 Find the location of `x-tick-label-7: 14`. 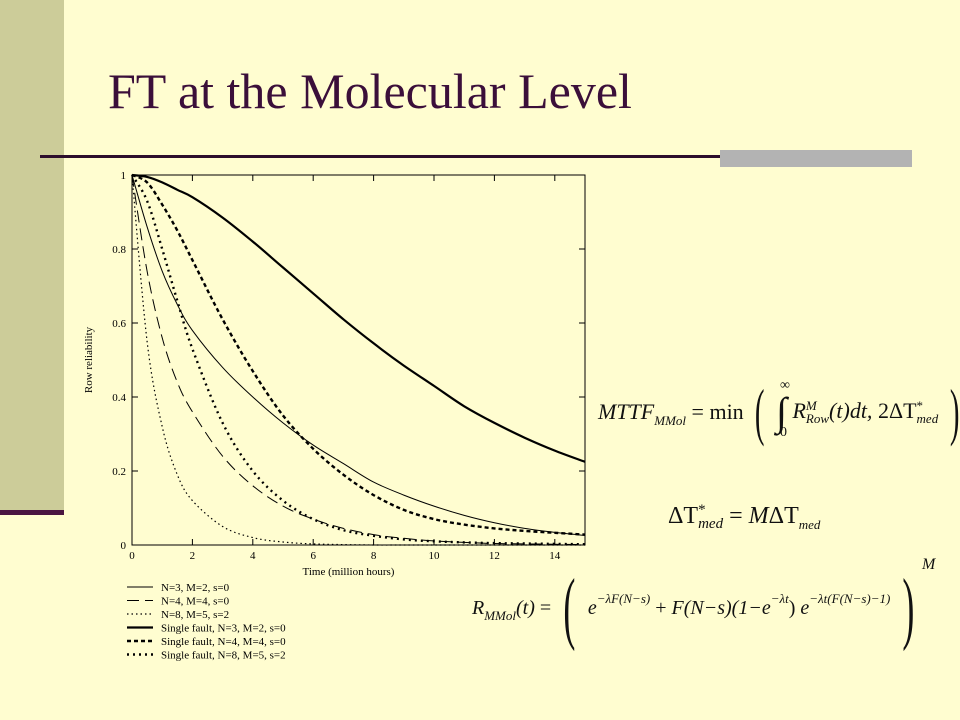

x-tick-label-7: 14 is located at coordinates (555, 556).